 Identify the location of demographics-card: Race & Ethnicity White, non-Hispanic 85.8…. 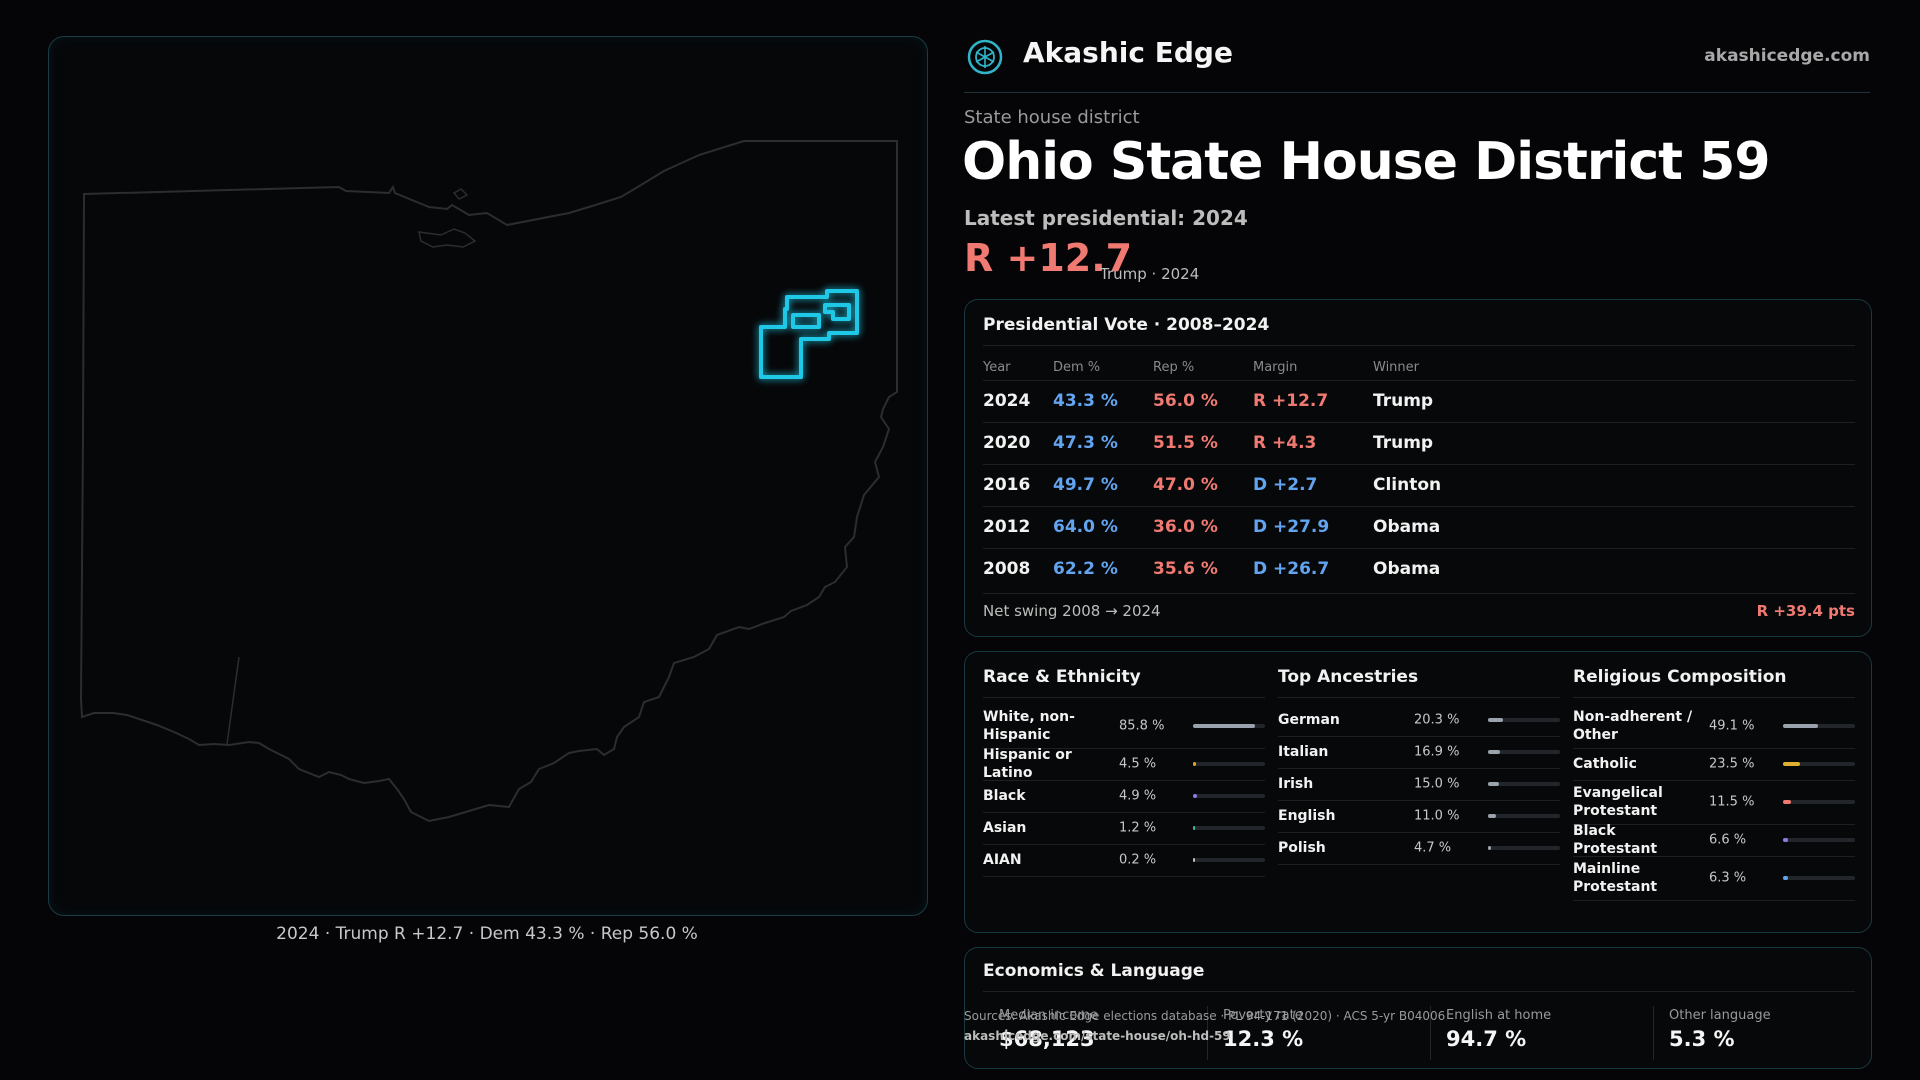
(1418, 792).